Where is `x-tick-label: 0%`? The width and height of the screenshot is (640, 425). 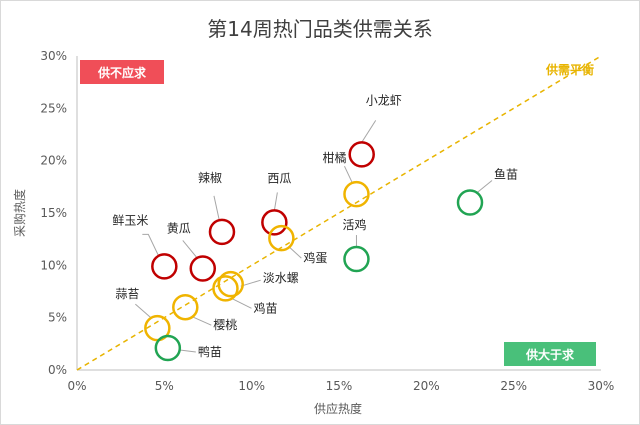
x-tick-label: 0% is located at coordinates (76, 386).